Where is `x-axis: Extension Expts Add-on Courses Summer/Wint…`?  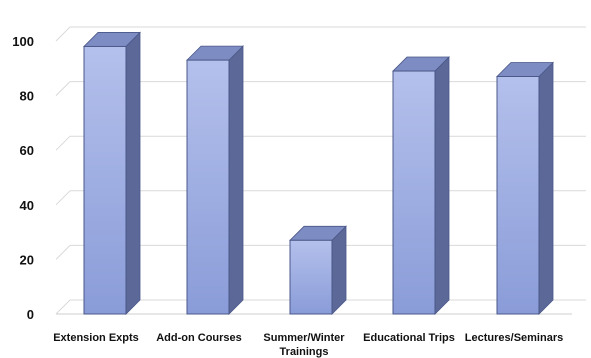
x-axis: Extension Expts Add-on Courses Summer/Wint… is located at coordinates (308, 345).